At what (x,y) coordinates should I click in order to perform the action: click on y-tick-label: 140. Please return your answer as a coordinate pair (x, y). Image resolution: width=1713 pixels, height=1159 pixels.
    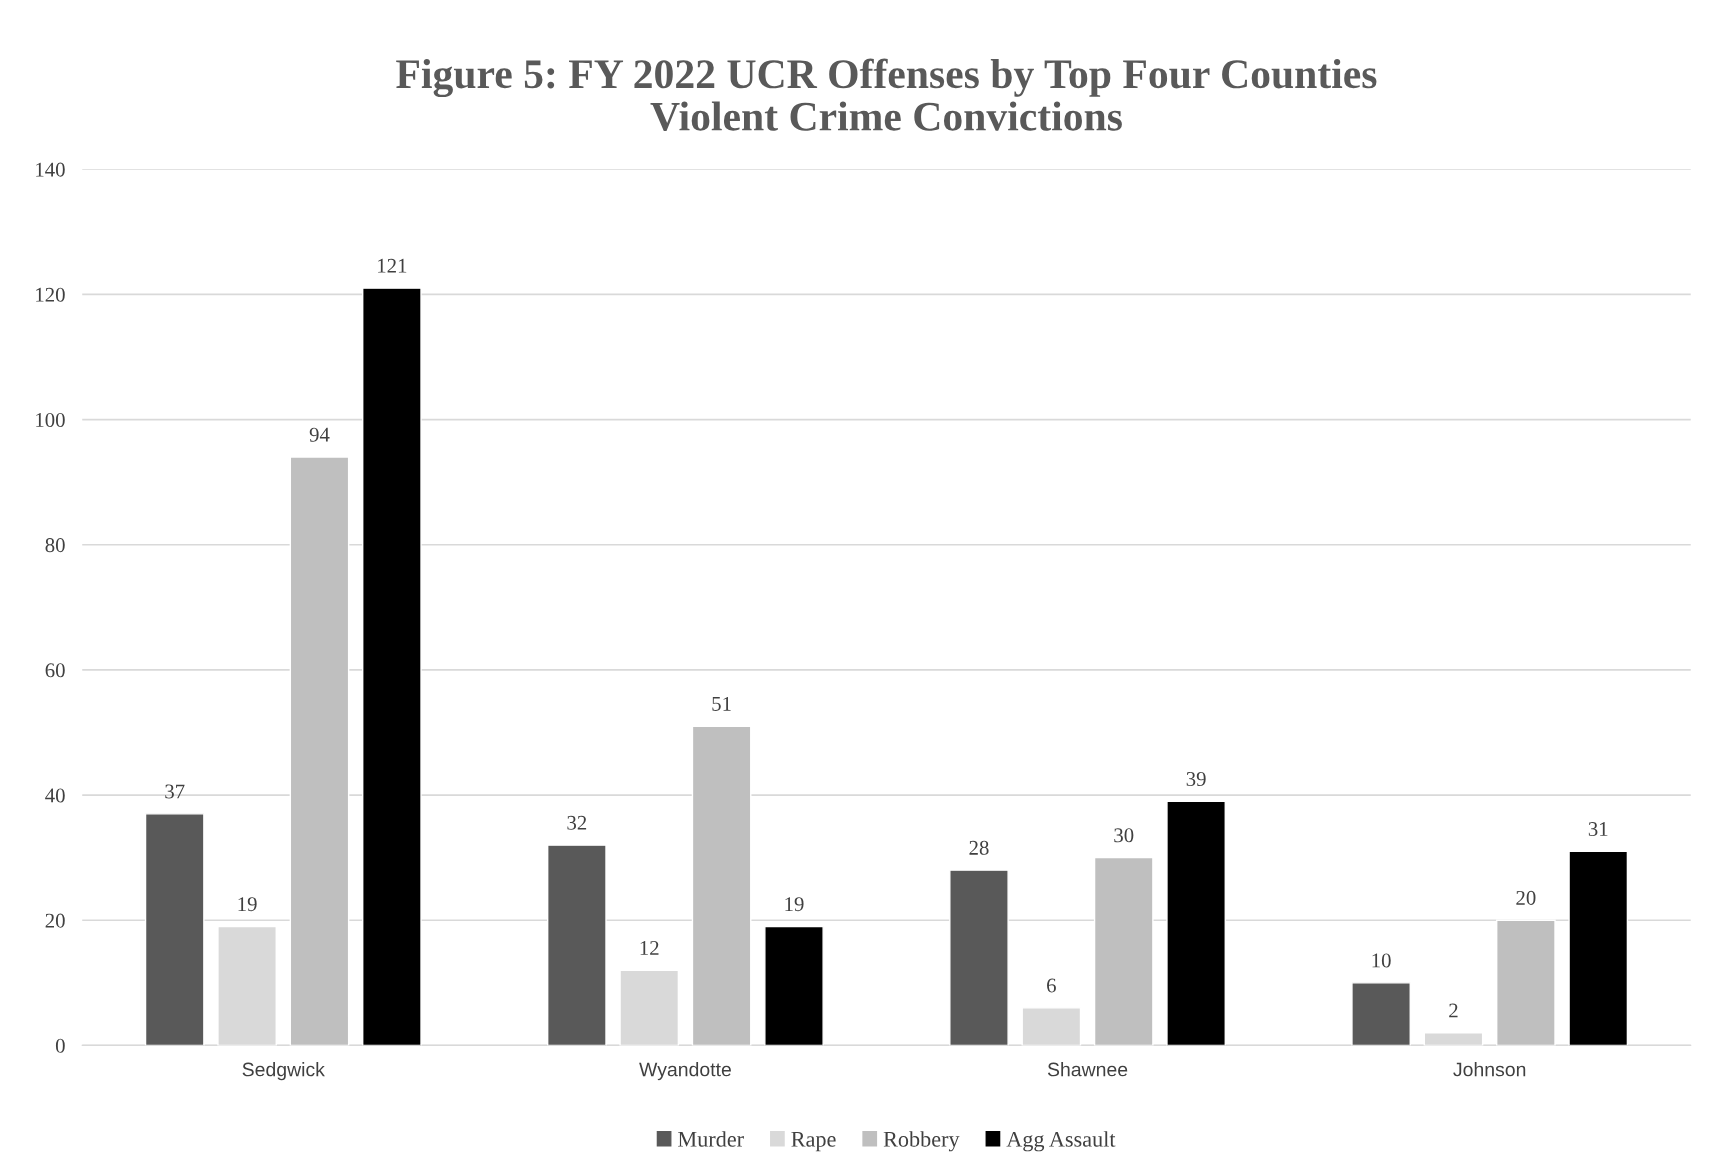
    Looking at the image, I should click on (50, 169).